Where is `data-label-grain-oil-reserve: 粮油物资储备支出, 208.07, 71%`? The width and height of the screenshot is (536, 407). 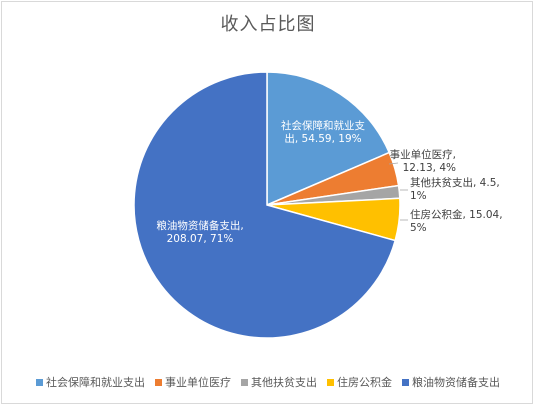 data-label-grain-oil-reserve: 粮油物资储备支出, 208.07, 71% is located at coordinates (199, 232).